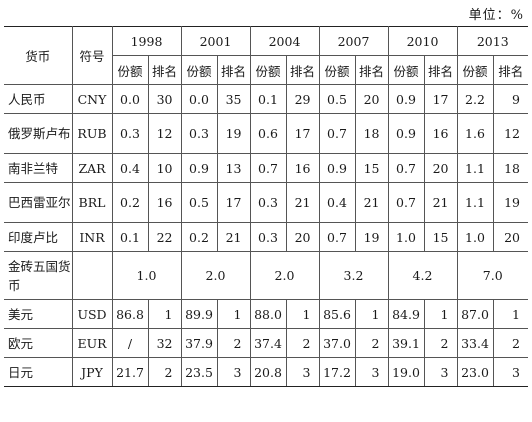  I want to click on currency-code: ZAR, so click(92, 168).